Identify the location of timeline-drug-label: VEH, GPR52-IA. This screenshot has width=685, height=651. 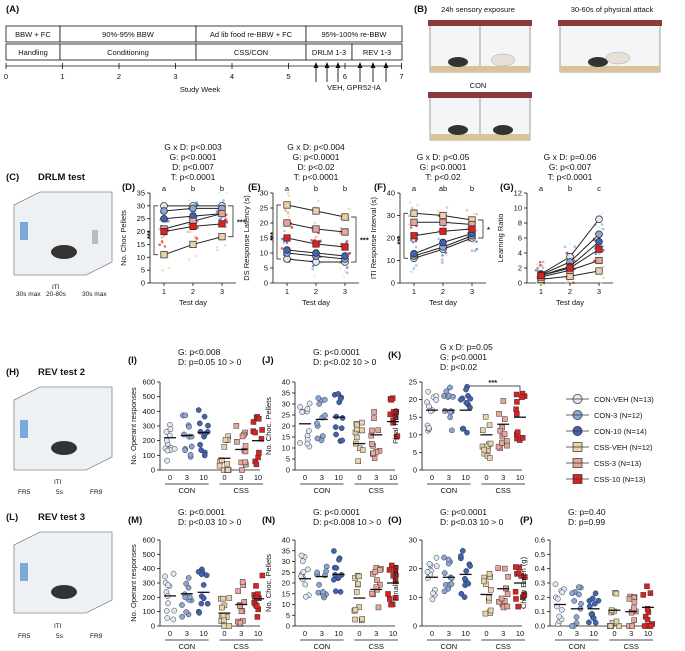
(354, 87).